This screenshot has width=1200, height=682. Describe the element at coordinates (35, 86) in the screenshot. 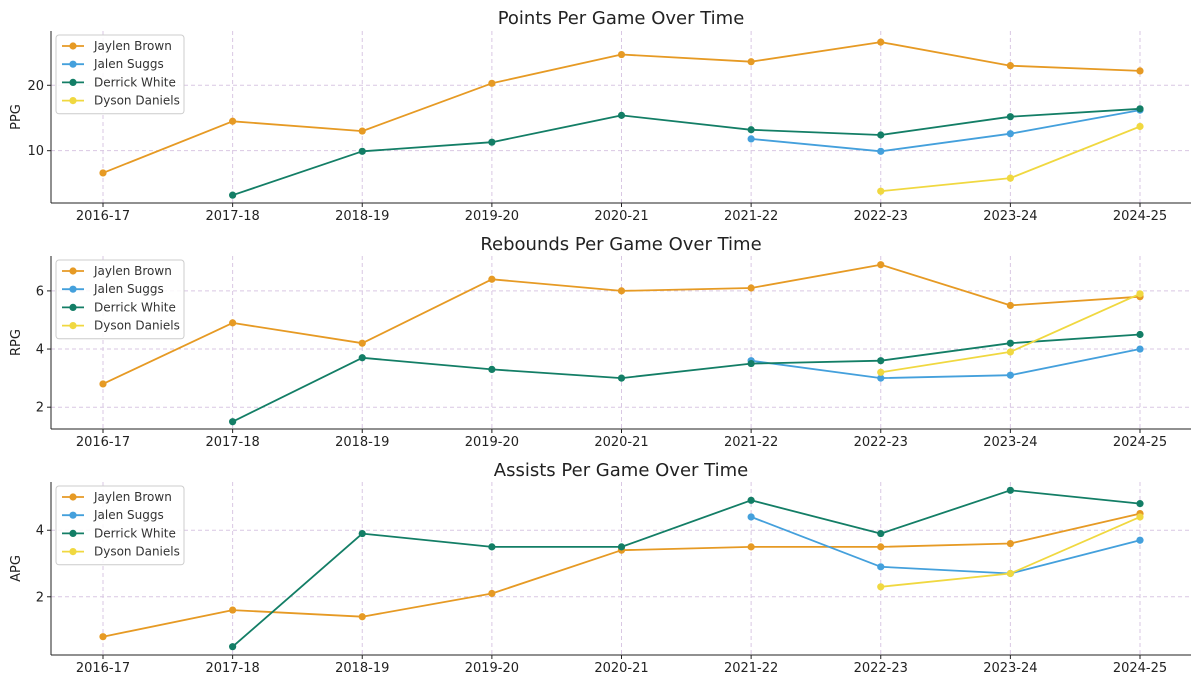

I see `y-tick-label: 20` at that location.